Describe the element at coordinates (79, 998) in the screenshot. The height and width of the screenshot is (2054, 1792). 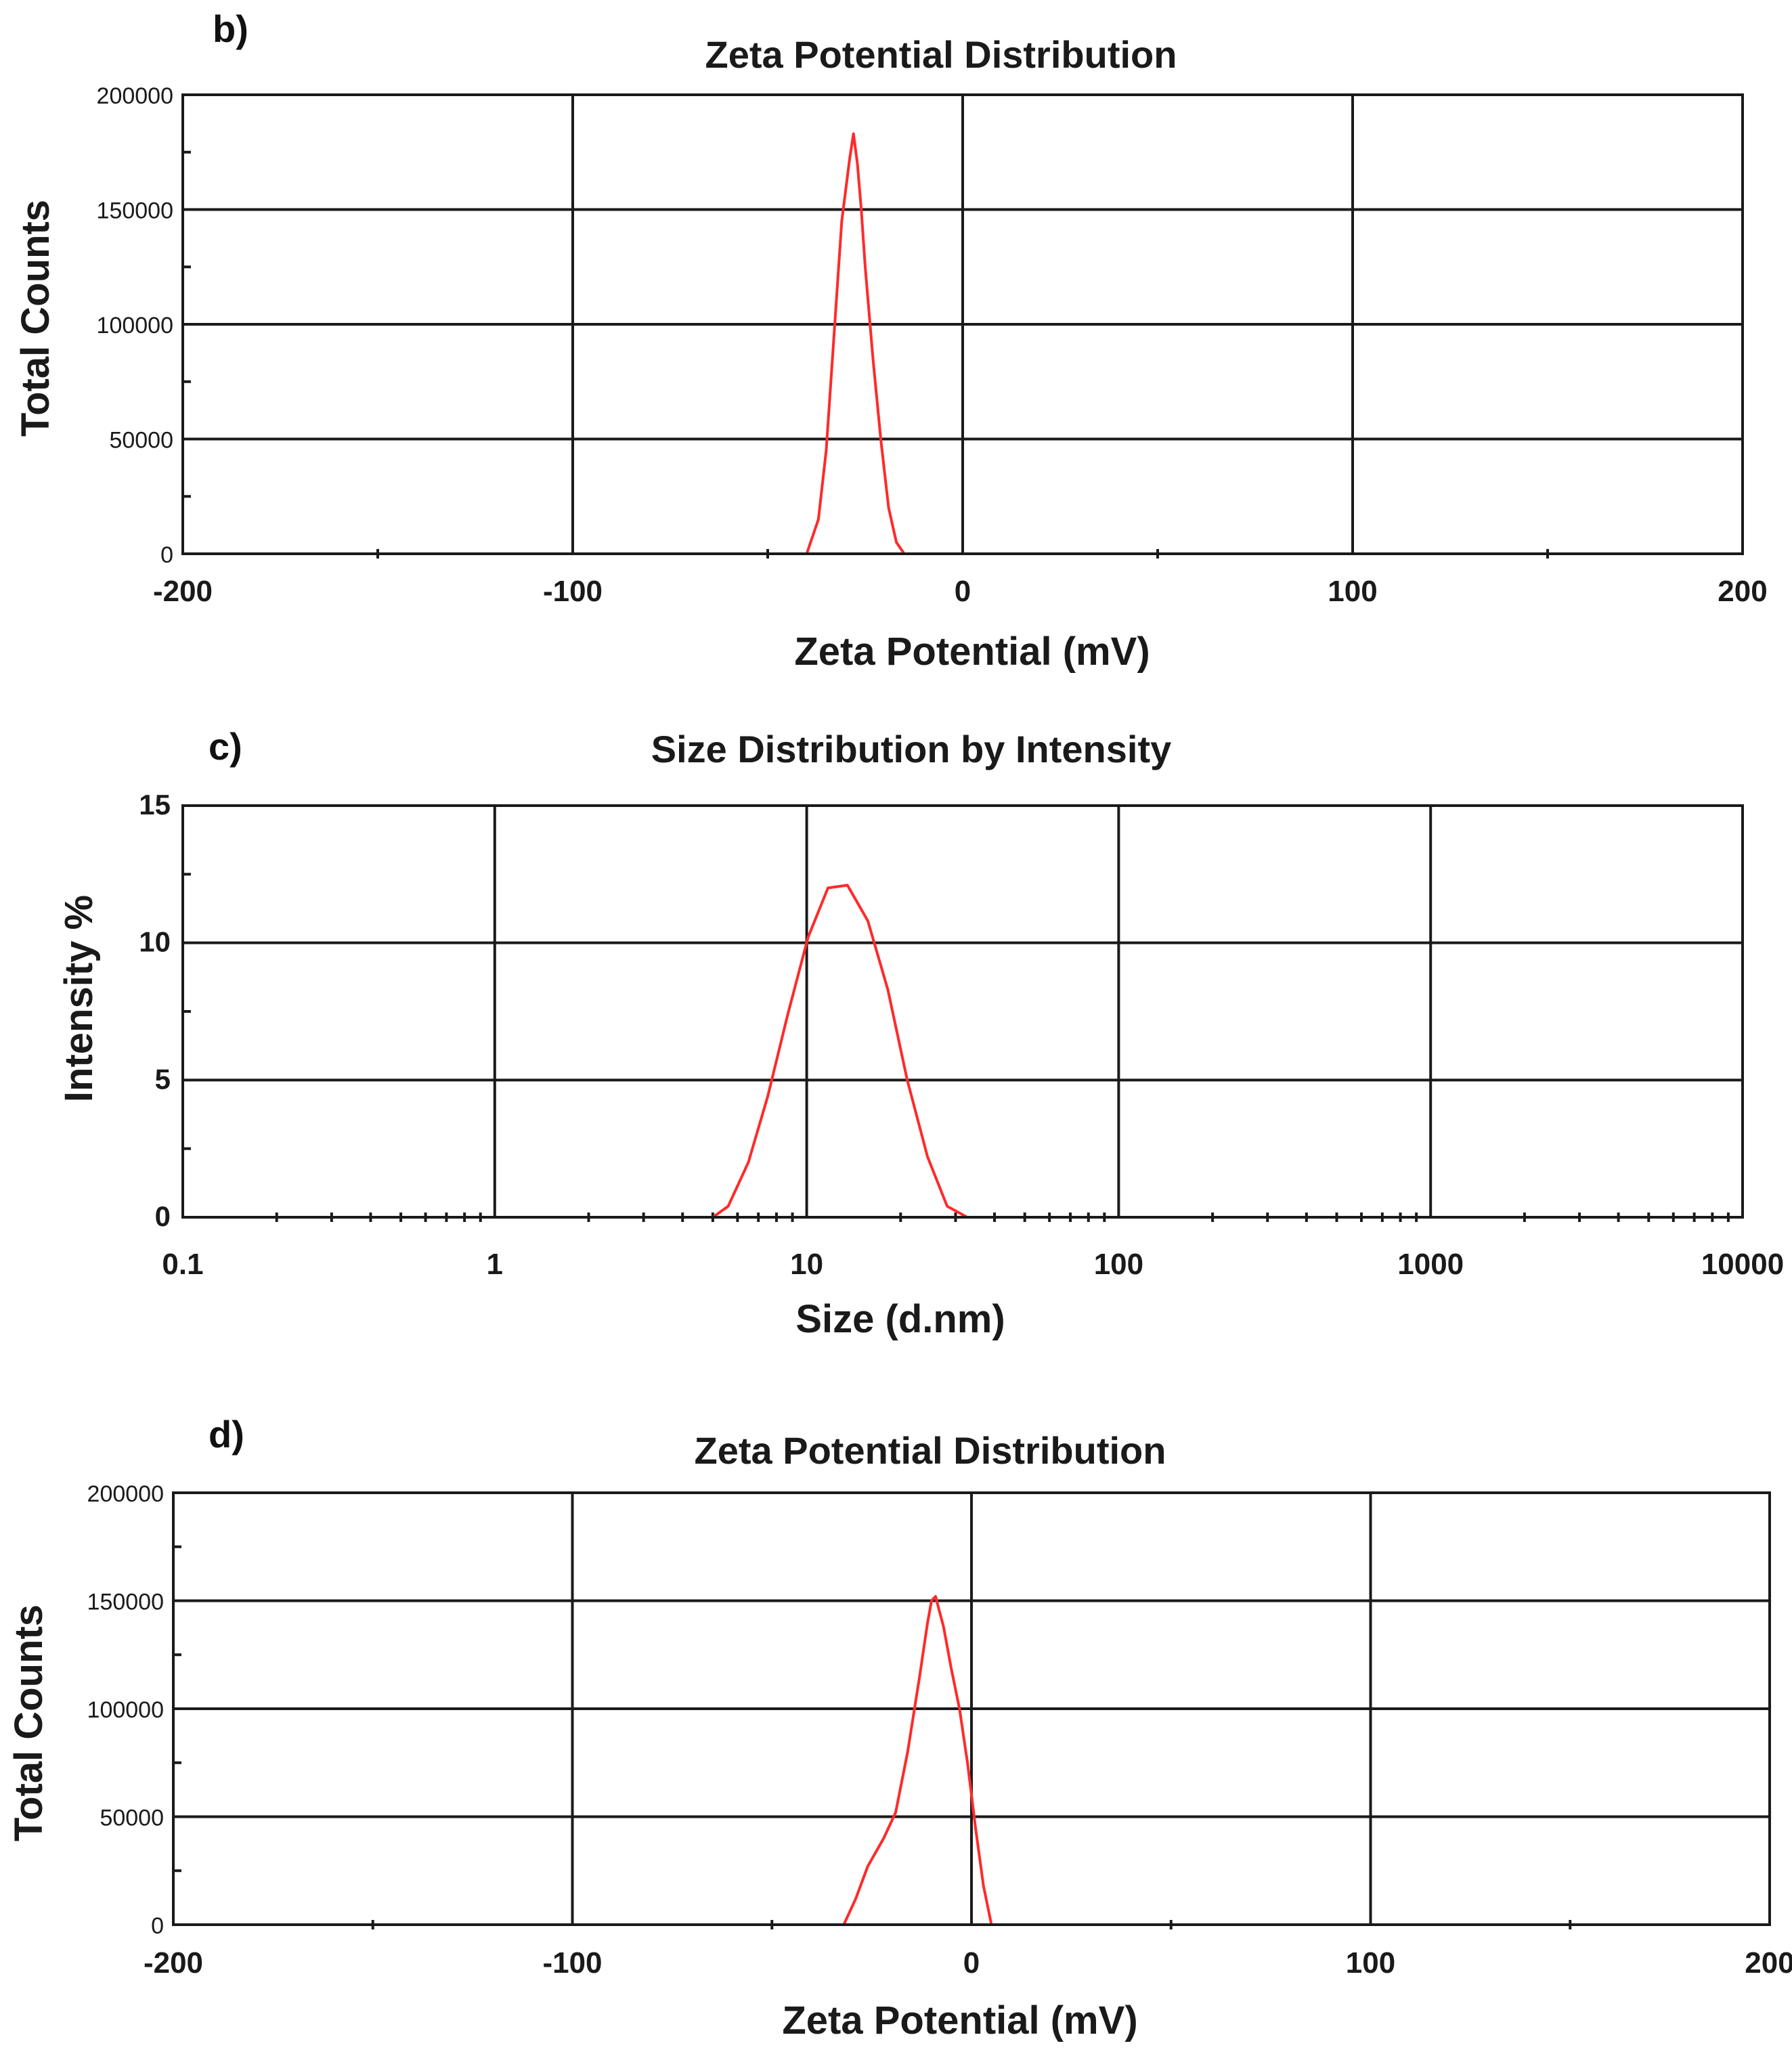
I see `y-axis-label: Intensity %` at that location.